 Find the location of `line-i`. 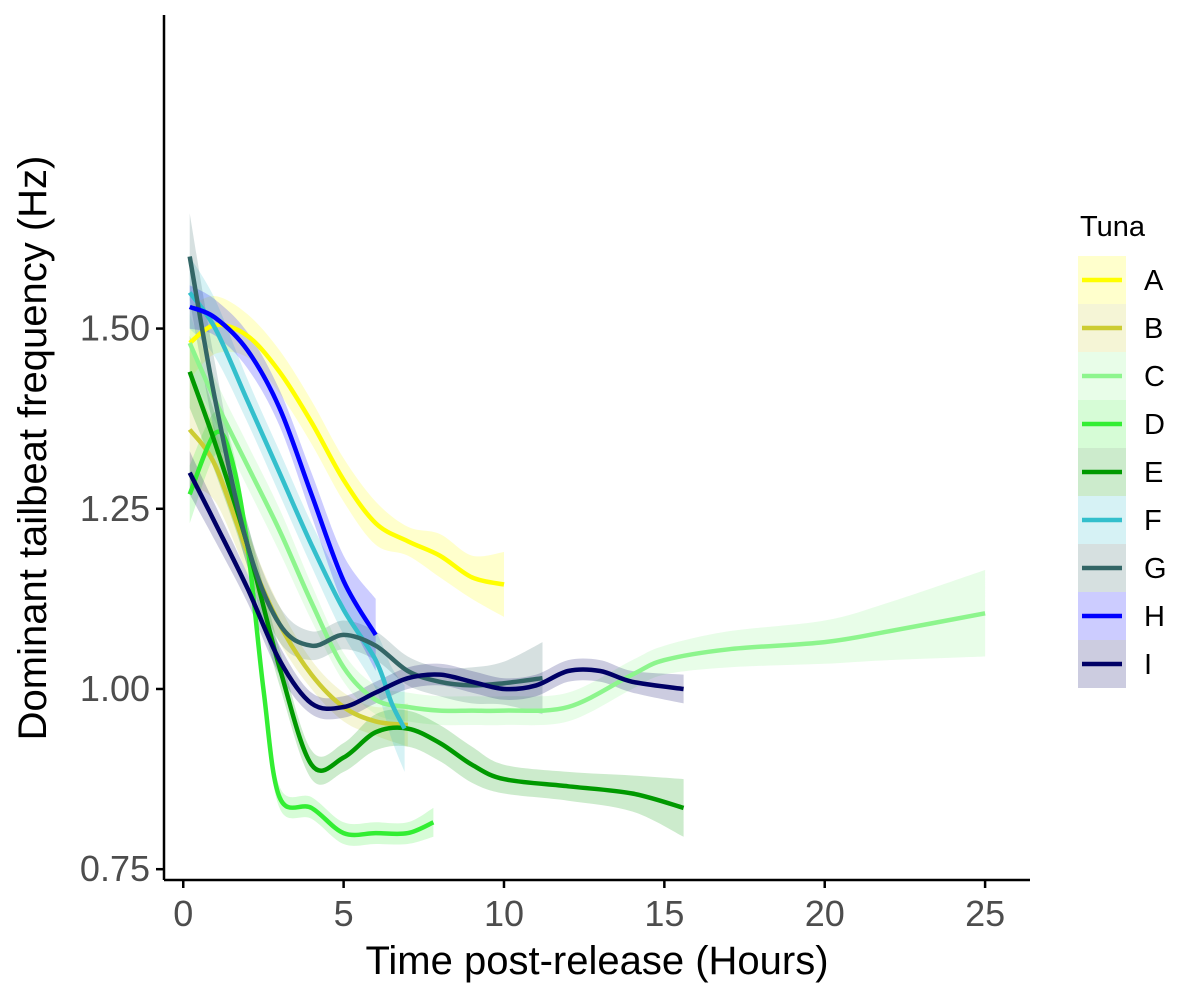

line-i is located at coordinates (435, 591).